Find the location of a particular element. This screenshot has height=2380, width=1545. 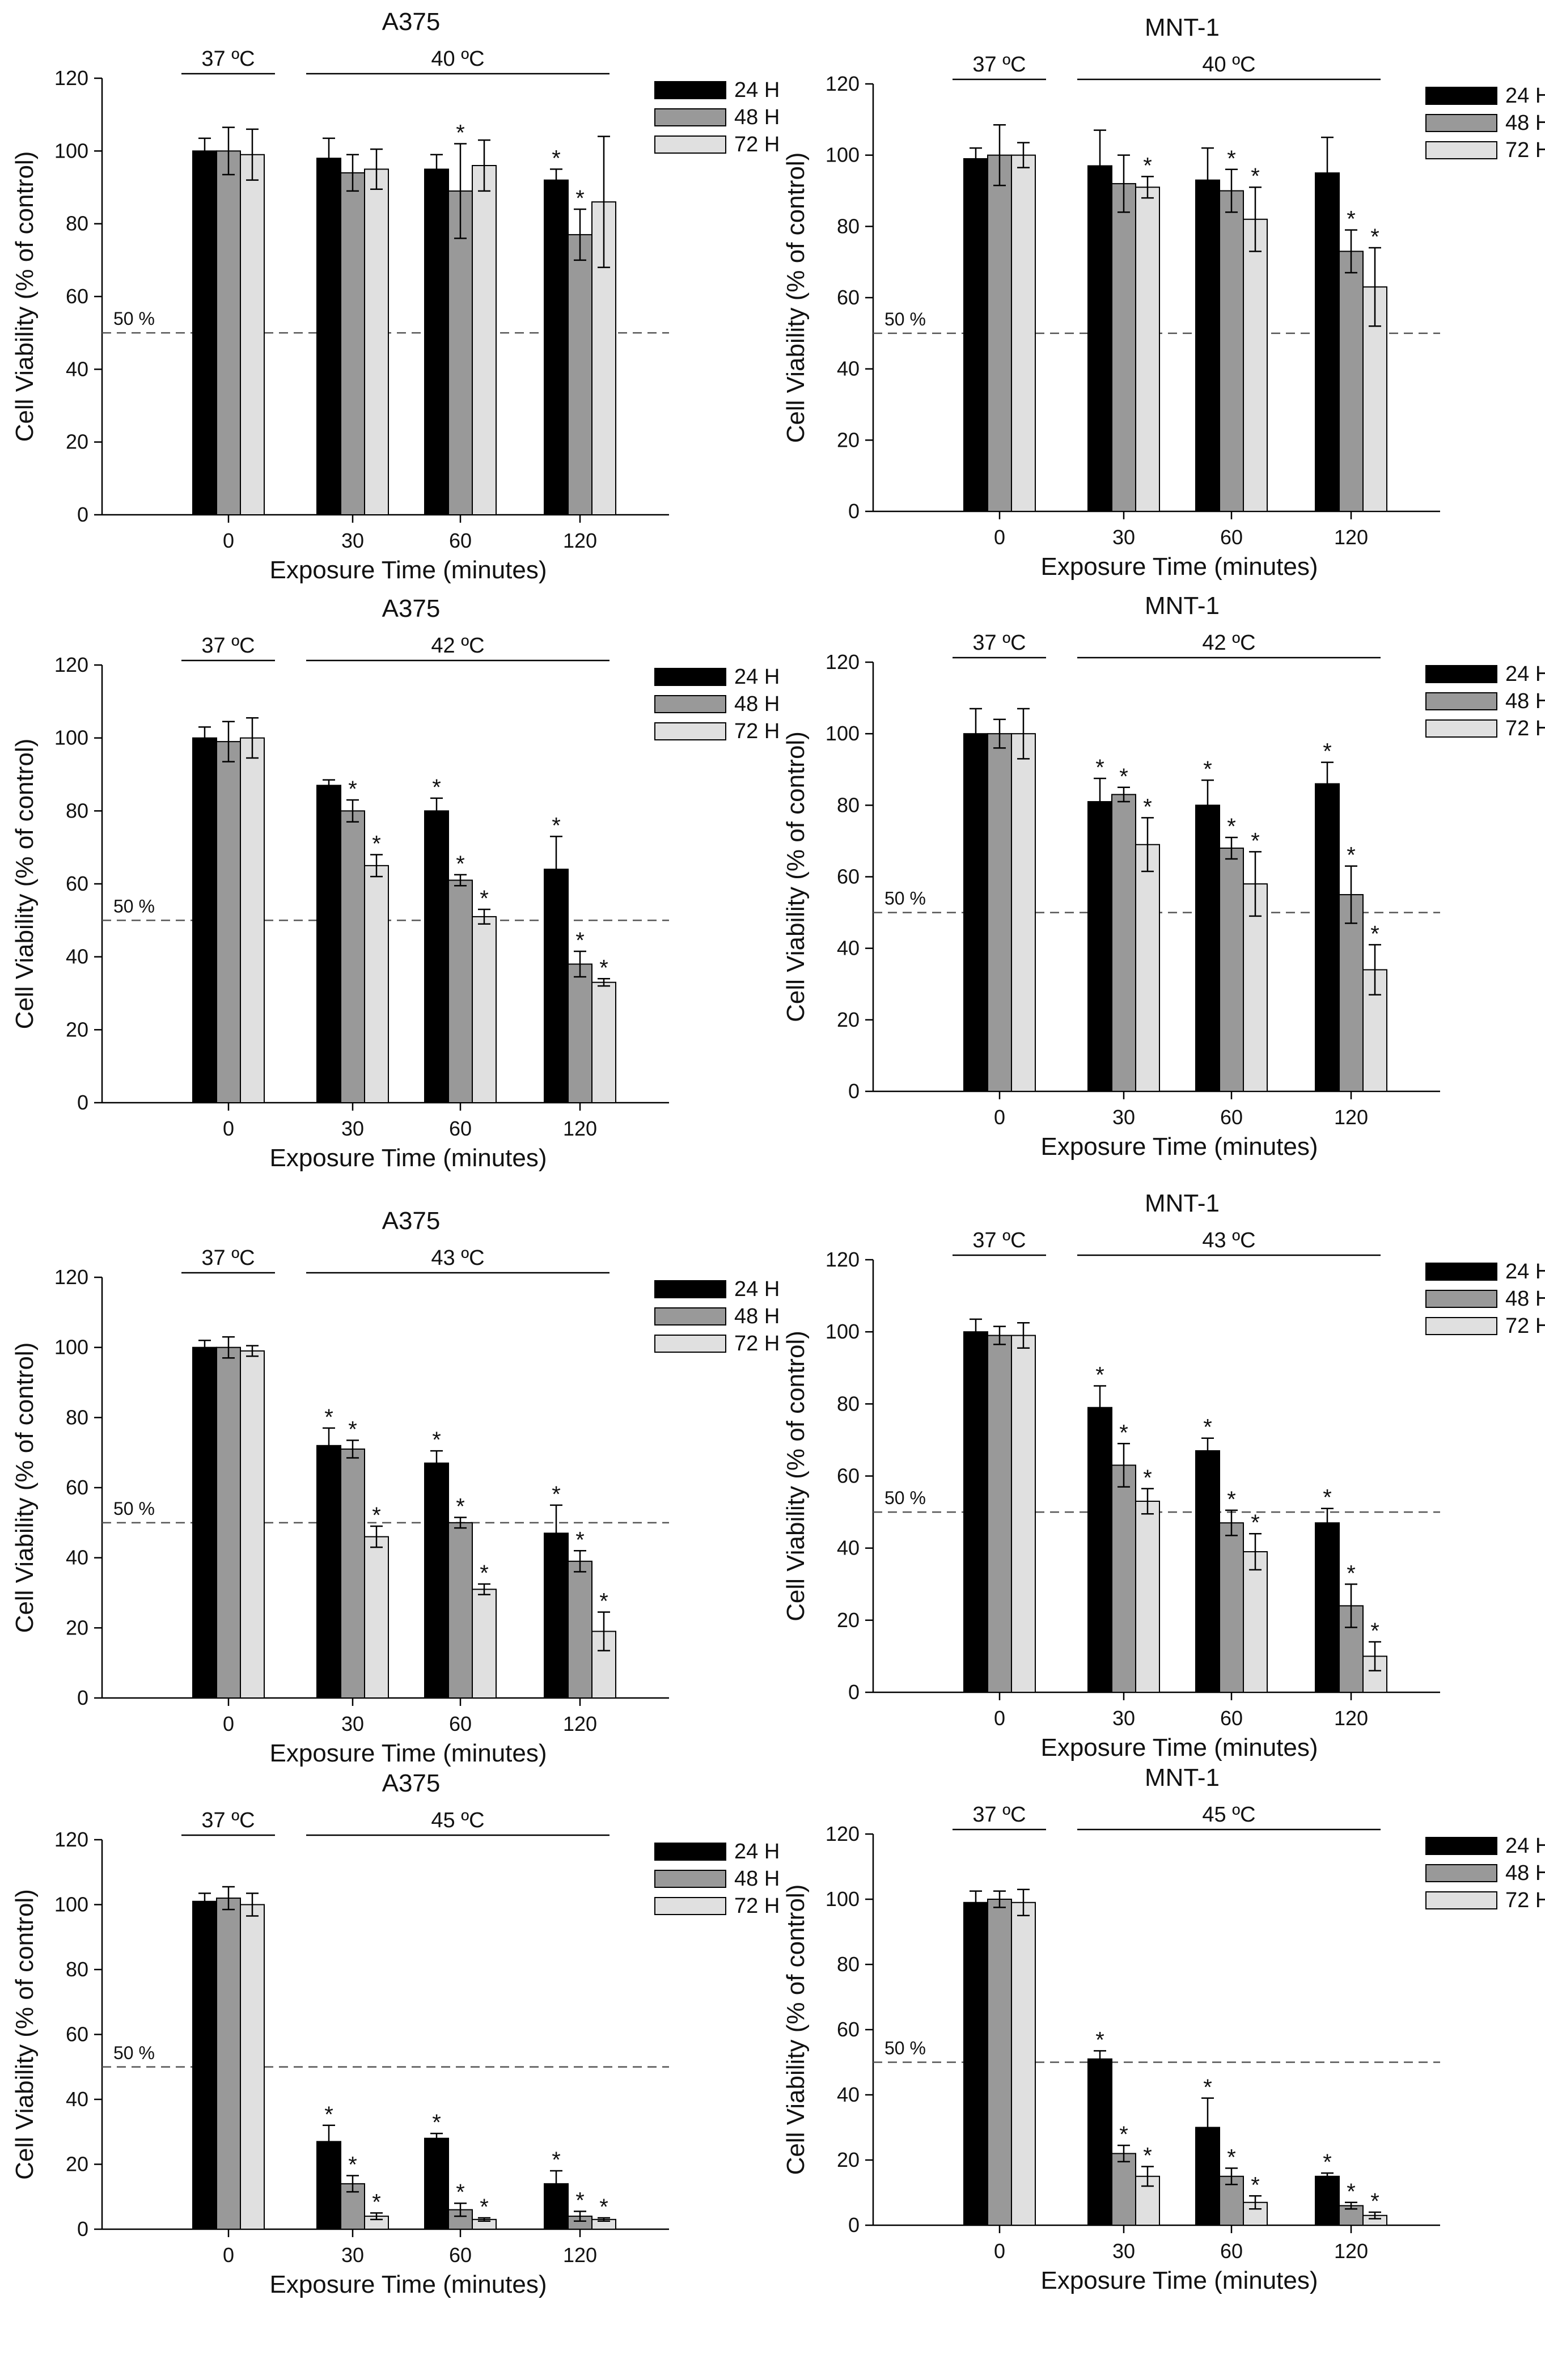

legend-label-0: 24 H is located at coordinates (757, 677).